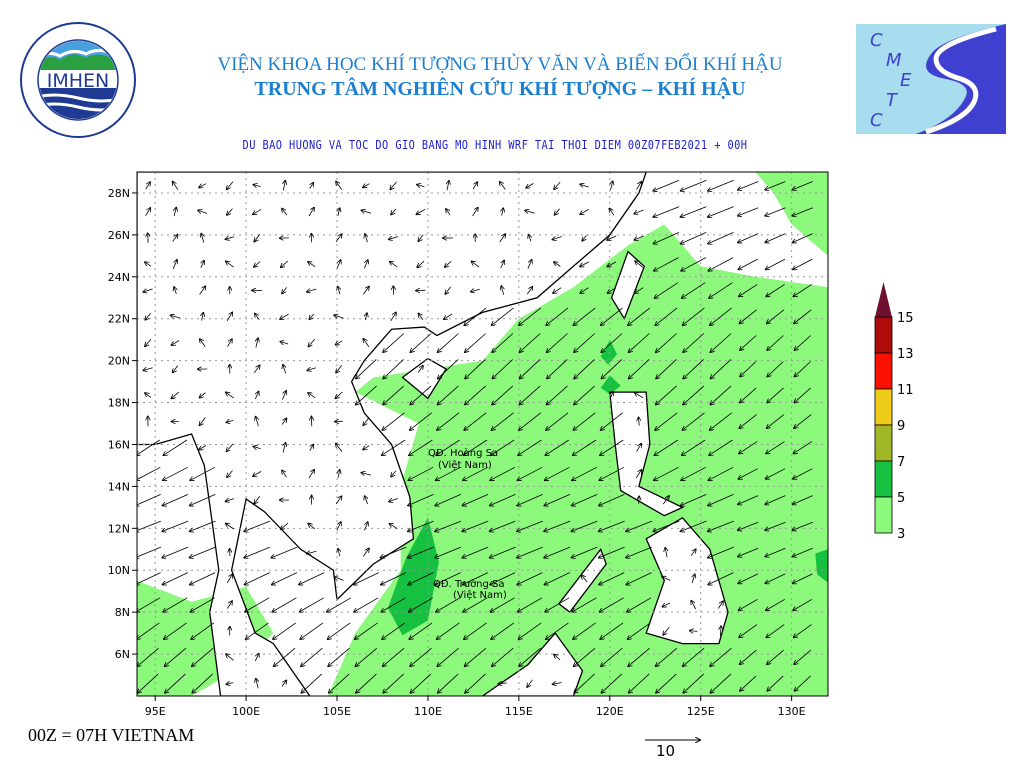  Describe the element at coordinates (906, 80) in the screenshot. I see `svg-text: E` at that location.